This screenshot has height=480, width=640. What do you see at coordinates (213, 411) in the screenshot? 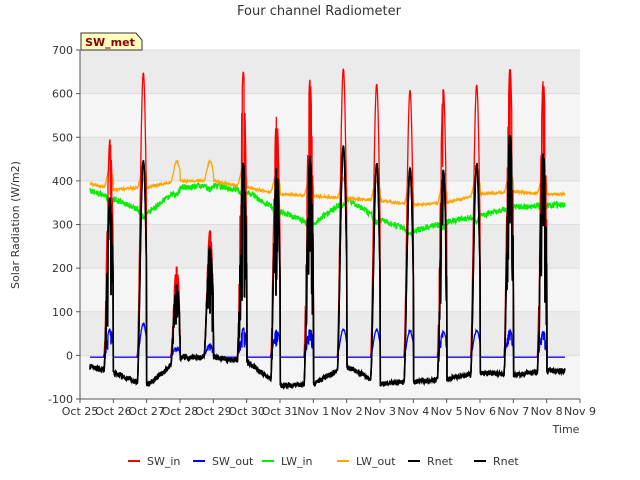
I see `x-tick-label: Oct 29` at bounding box center [213, 411].